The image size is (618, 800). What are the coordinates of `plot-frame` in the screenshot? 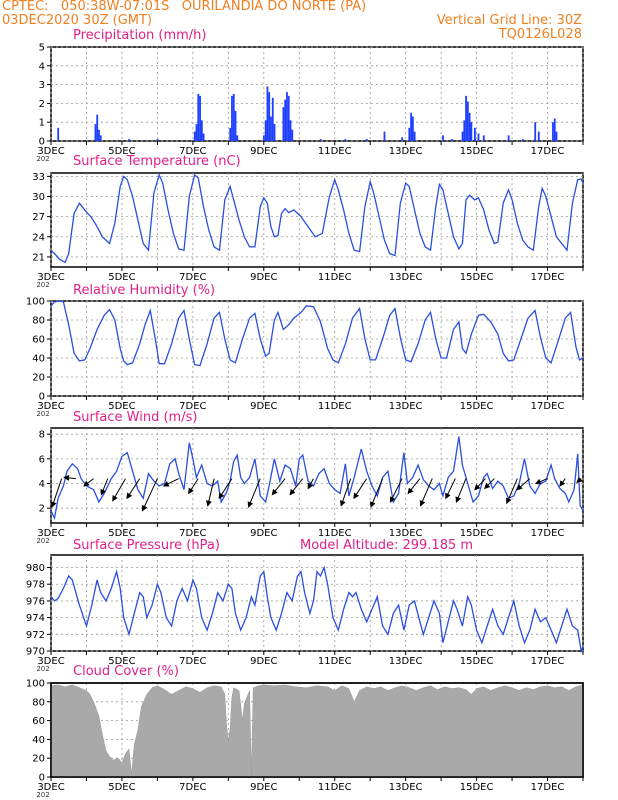 It's located at (317, 94).